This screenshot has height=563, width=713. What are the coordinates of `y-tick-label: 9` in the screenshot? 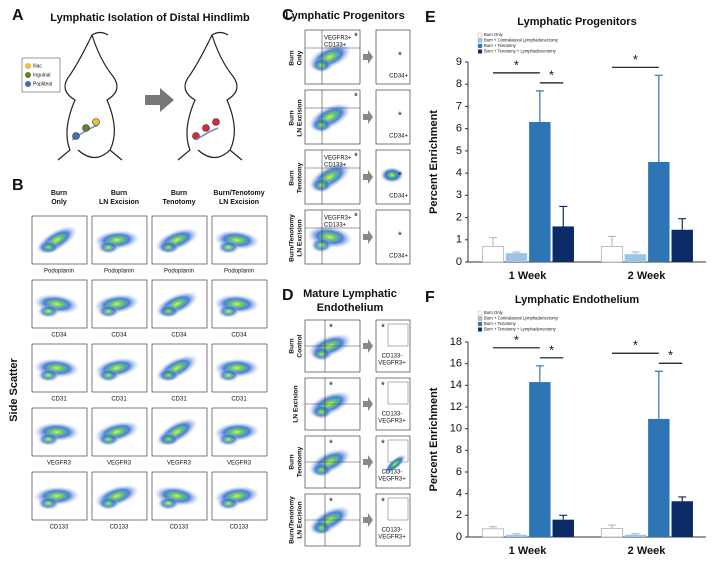 It's located at (459, 62).